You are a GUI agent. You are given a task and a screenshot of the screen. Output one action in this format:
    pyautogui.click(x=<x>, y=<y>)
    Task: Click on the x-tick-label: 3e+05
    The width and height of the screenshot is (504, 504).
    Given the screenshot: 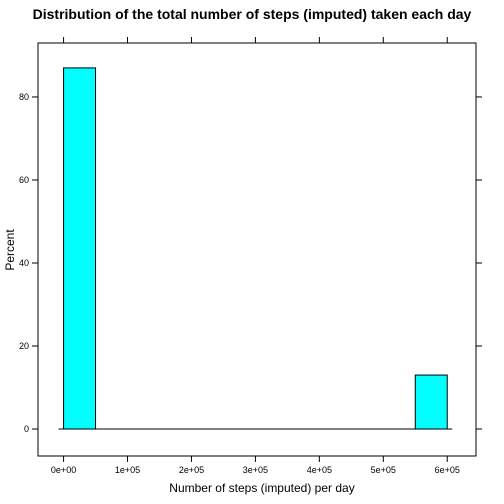 What is the action you would take?
    pyautogui.click(x=255, y=470)
    